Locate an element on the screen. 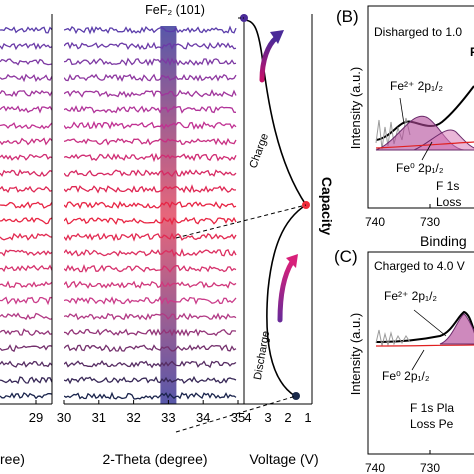 The width and height of the screenshot is (474, 474). xrd-title: FeF₂ (101) is located at coordinates (175, 10).